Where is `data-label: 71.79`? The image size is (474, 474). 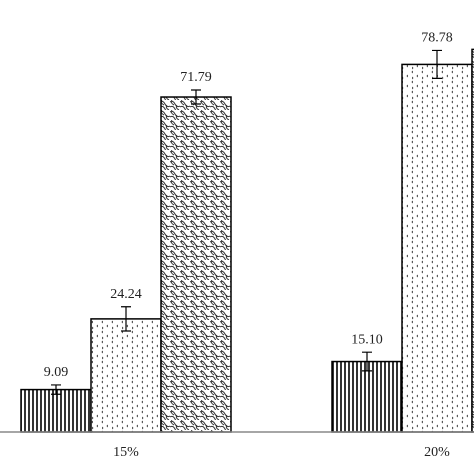 data-label: 71.79 is located at coordinates (196, 77).